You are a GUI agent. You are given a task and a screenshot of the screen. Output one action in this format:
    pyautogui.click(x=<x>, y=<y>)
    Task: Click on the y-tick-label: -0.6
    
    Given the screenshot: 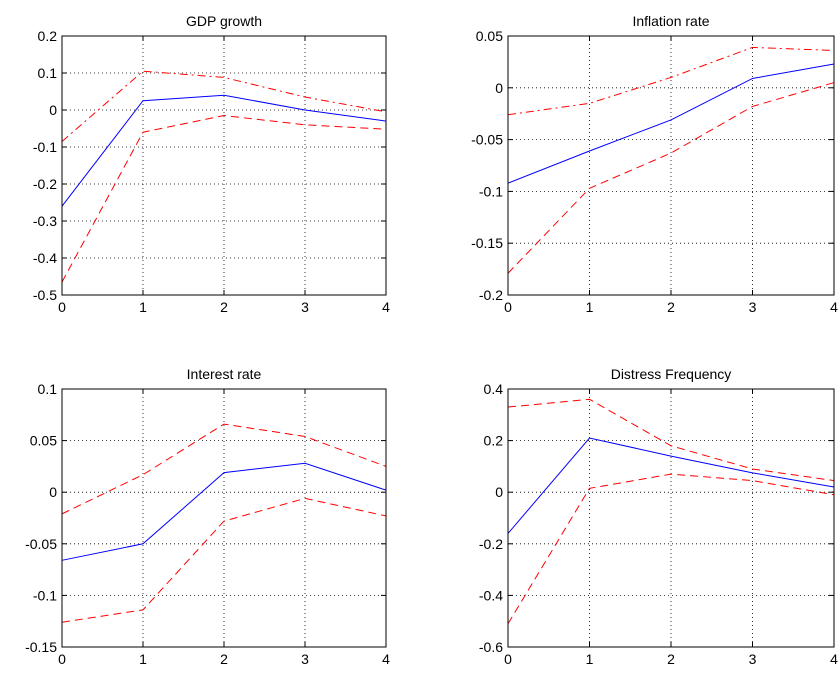 What is the action you would take?
    pyautogui.click(x=491, y=647)
    